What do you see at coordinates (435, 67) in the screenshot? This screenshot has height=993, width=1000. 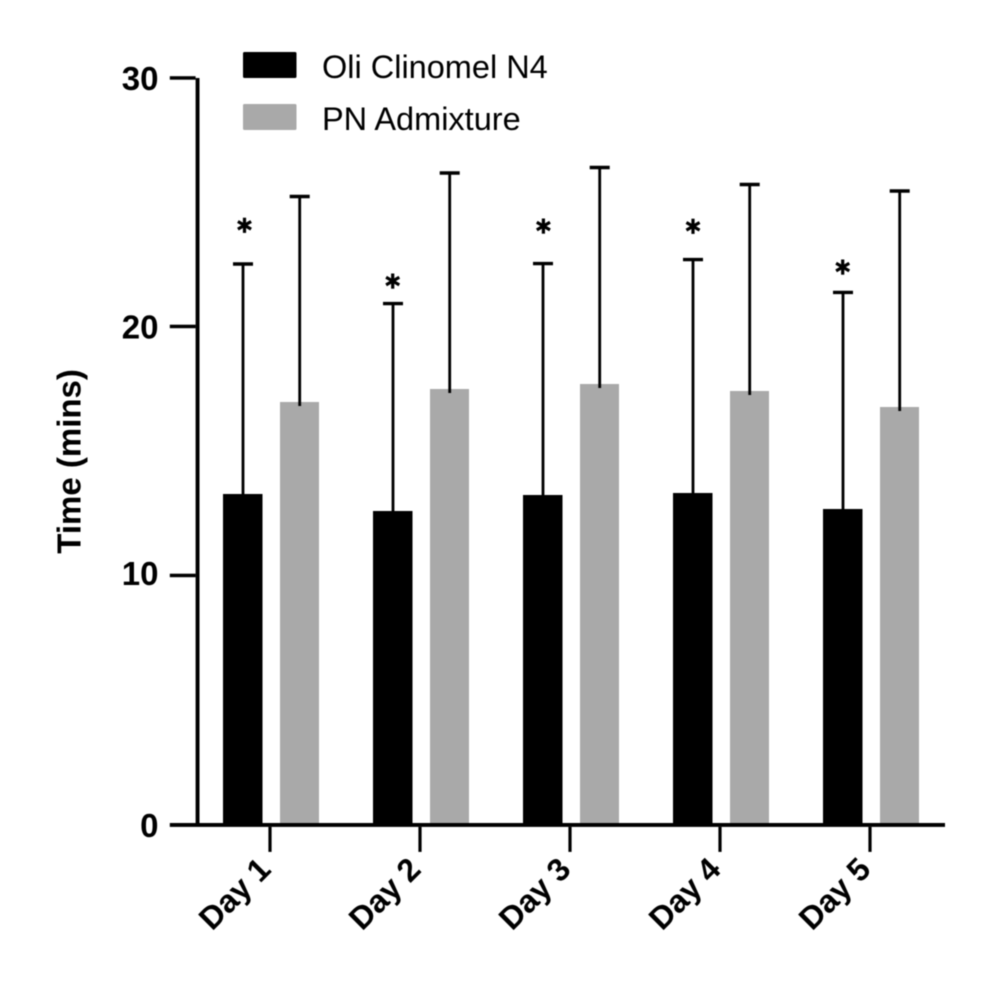 I see `svg-text: Oli Clinomel N4` at bounding box center [435, 67].